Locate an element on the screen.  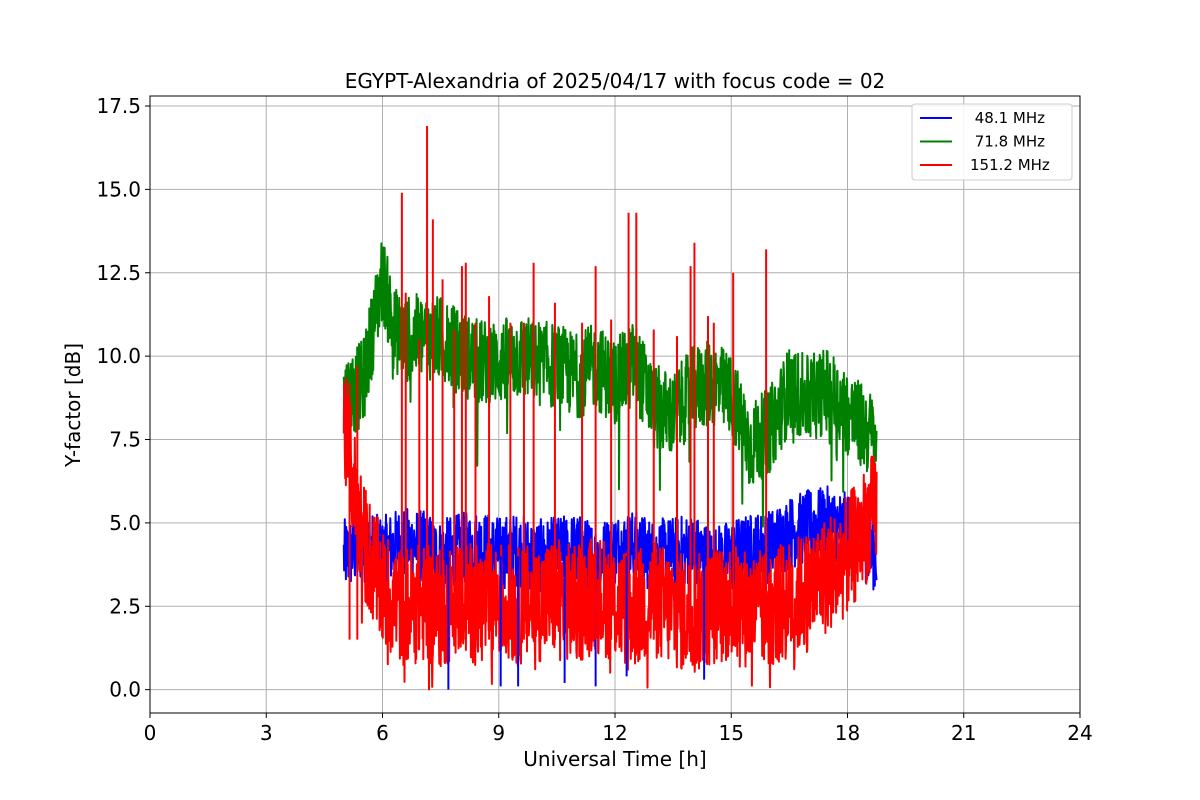
y-tick-label: 12.5 is located at coordinates (118, 273).